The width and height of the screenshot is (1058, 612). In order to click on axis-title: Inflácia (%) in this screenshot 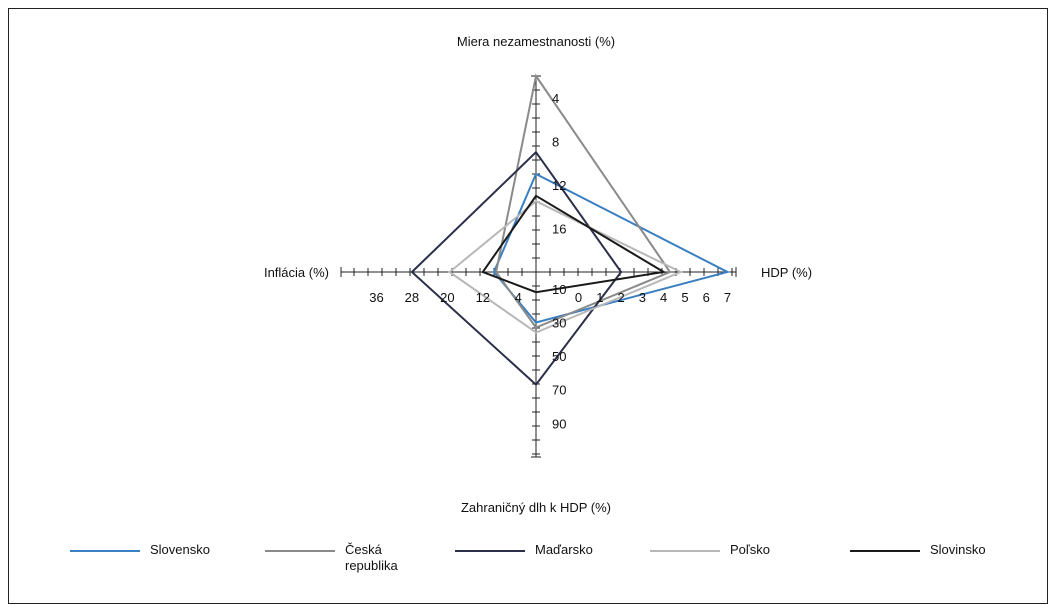, I will do `click(296, 272)`.